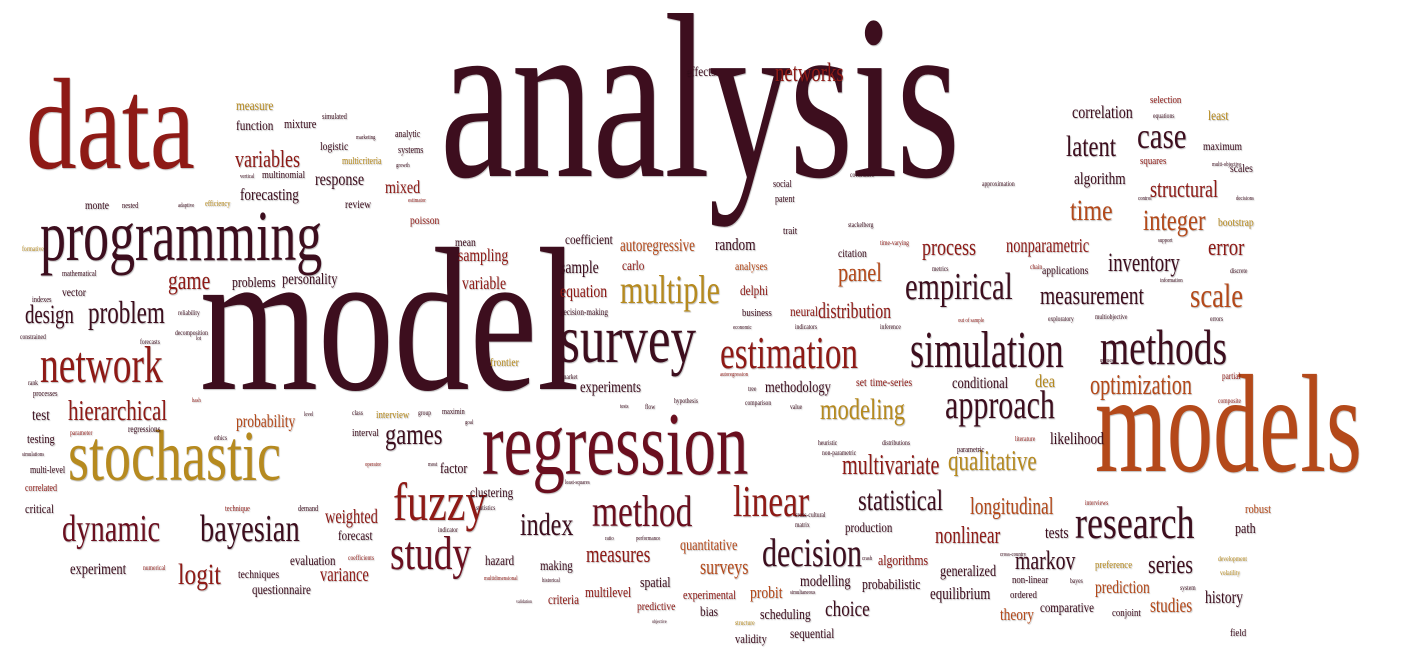 The height and width of the screenshot is (656, 1410). I want to click on word-lot: lot, so click(199, 339).